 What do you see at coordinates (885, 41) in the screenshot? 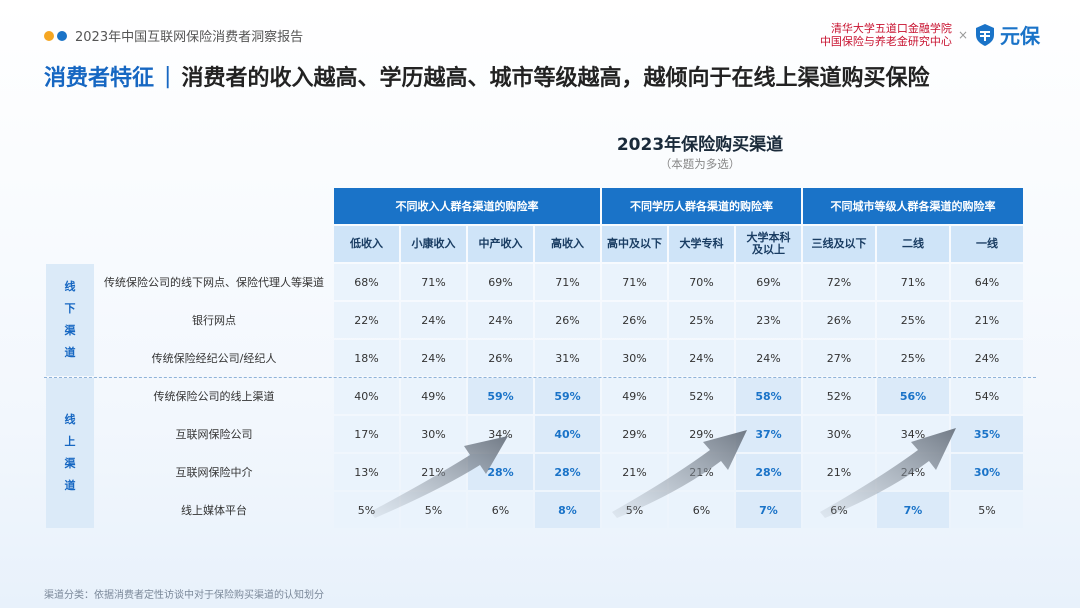
I see `org-line2: 中国保险与养老金研究中心` at bounding box center [885, 41].